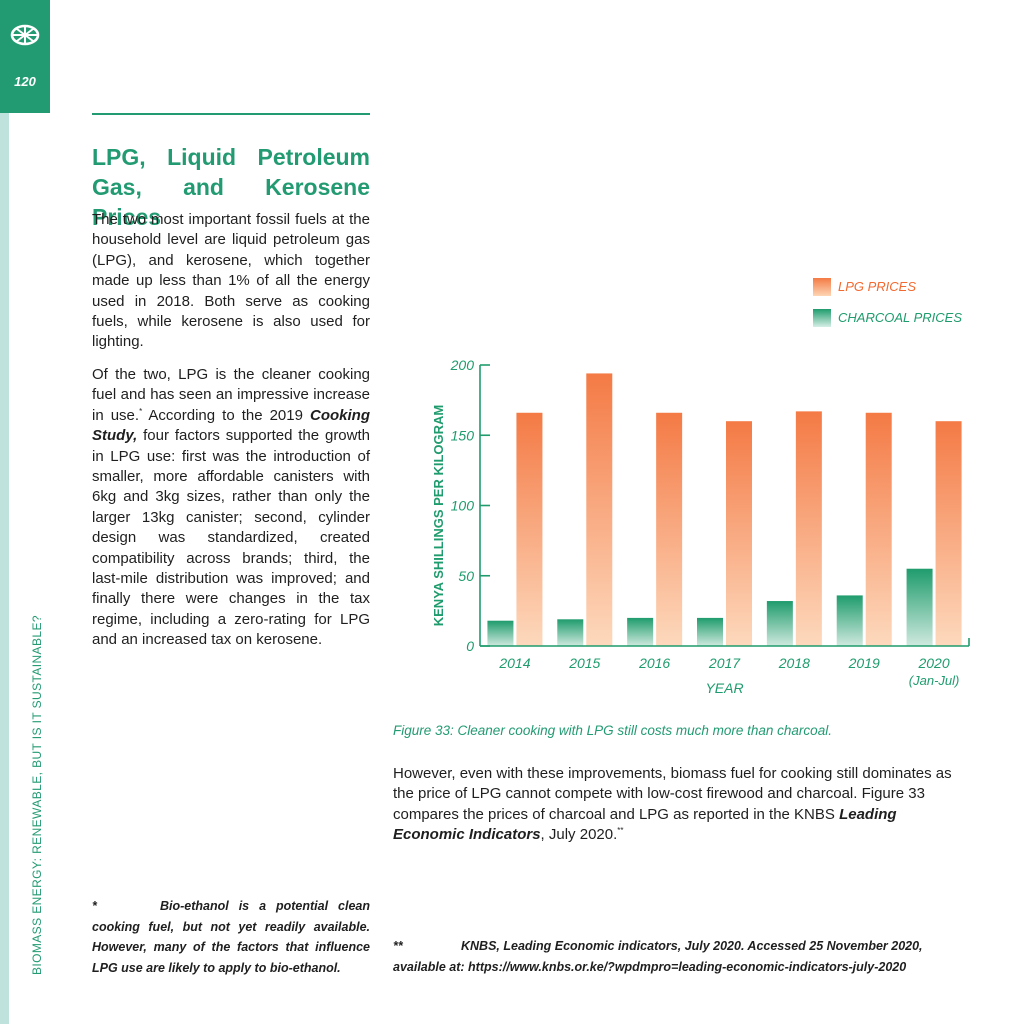  What do you see at coordinates (919, 607) in the screenshot?
I see `bar-charcoal-2020` at bounding box center [919, 607].